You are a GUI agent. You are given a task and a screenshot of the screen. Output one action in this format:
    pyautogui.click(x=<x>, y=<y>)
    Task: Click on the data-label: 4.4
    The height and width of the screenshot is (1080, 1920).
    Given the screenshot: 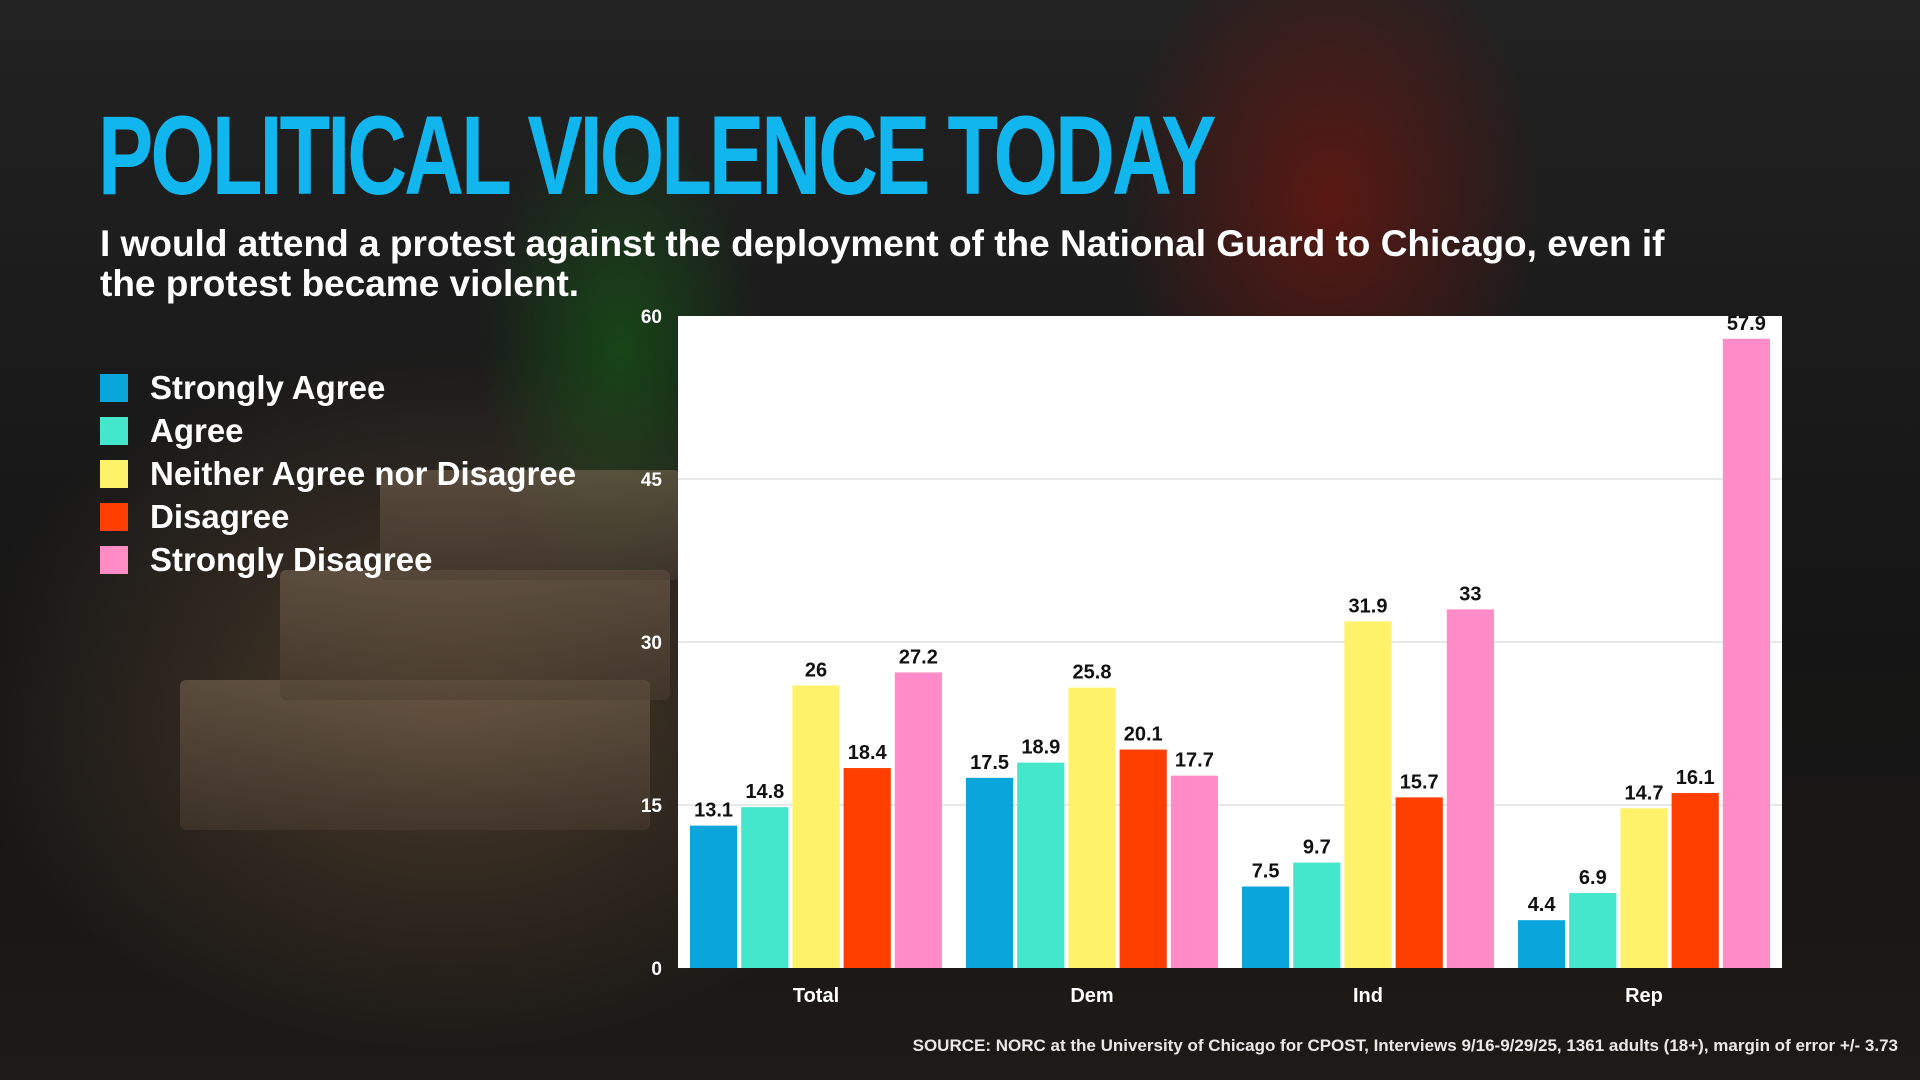 What is the action you would take?
    pyautogui.click(x=1542, y=905)
    